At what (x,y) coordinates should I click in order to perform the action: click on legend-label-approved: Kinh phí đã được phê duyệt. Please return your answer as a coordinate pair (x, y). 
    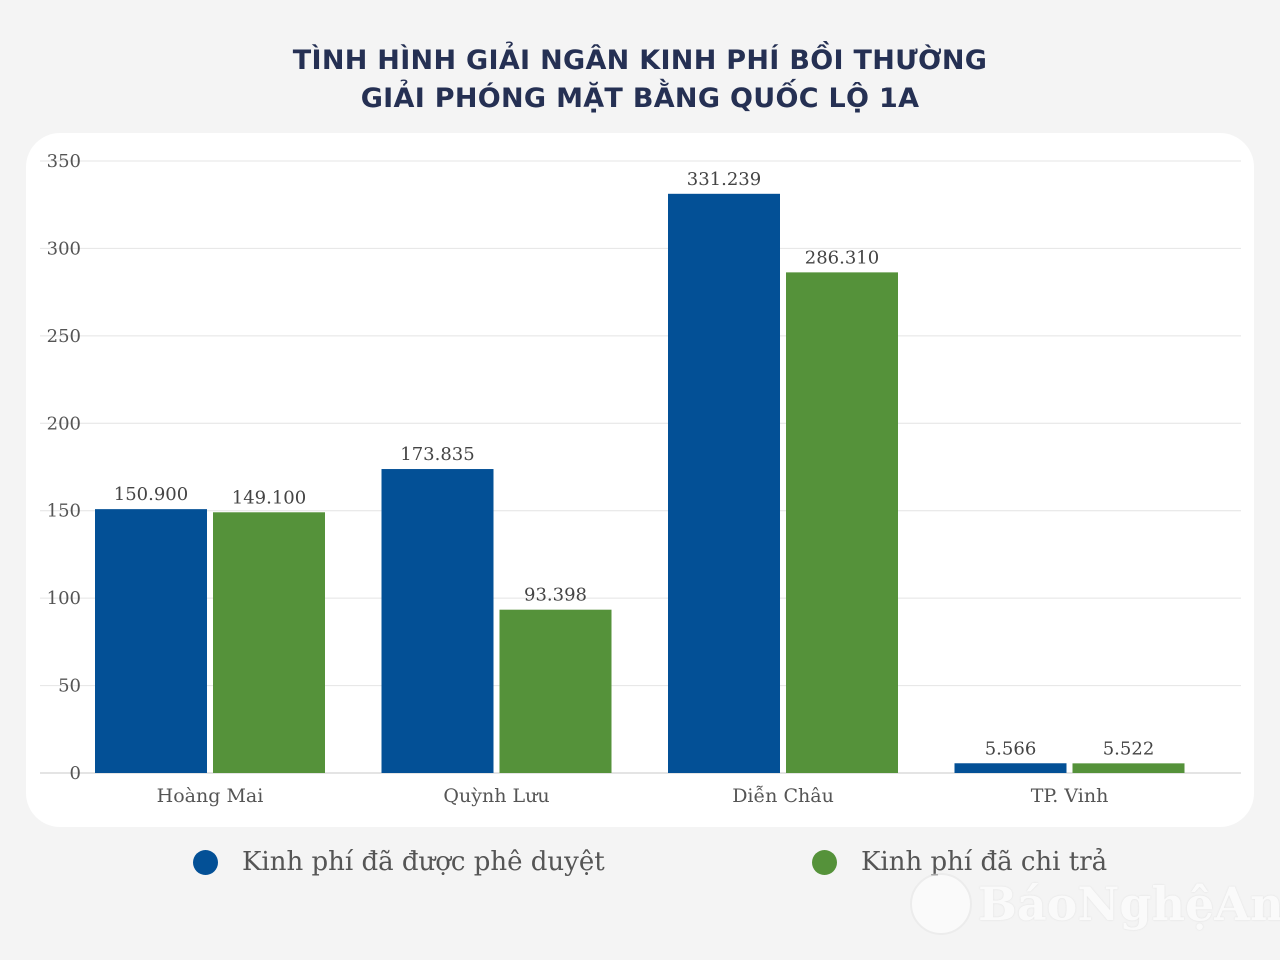
    Looking at the image, I should click on (423, 862).